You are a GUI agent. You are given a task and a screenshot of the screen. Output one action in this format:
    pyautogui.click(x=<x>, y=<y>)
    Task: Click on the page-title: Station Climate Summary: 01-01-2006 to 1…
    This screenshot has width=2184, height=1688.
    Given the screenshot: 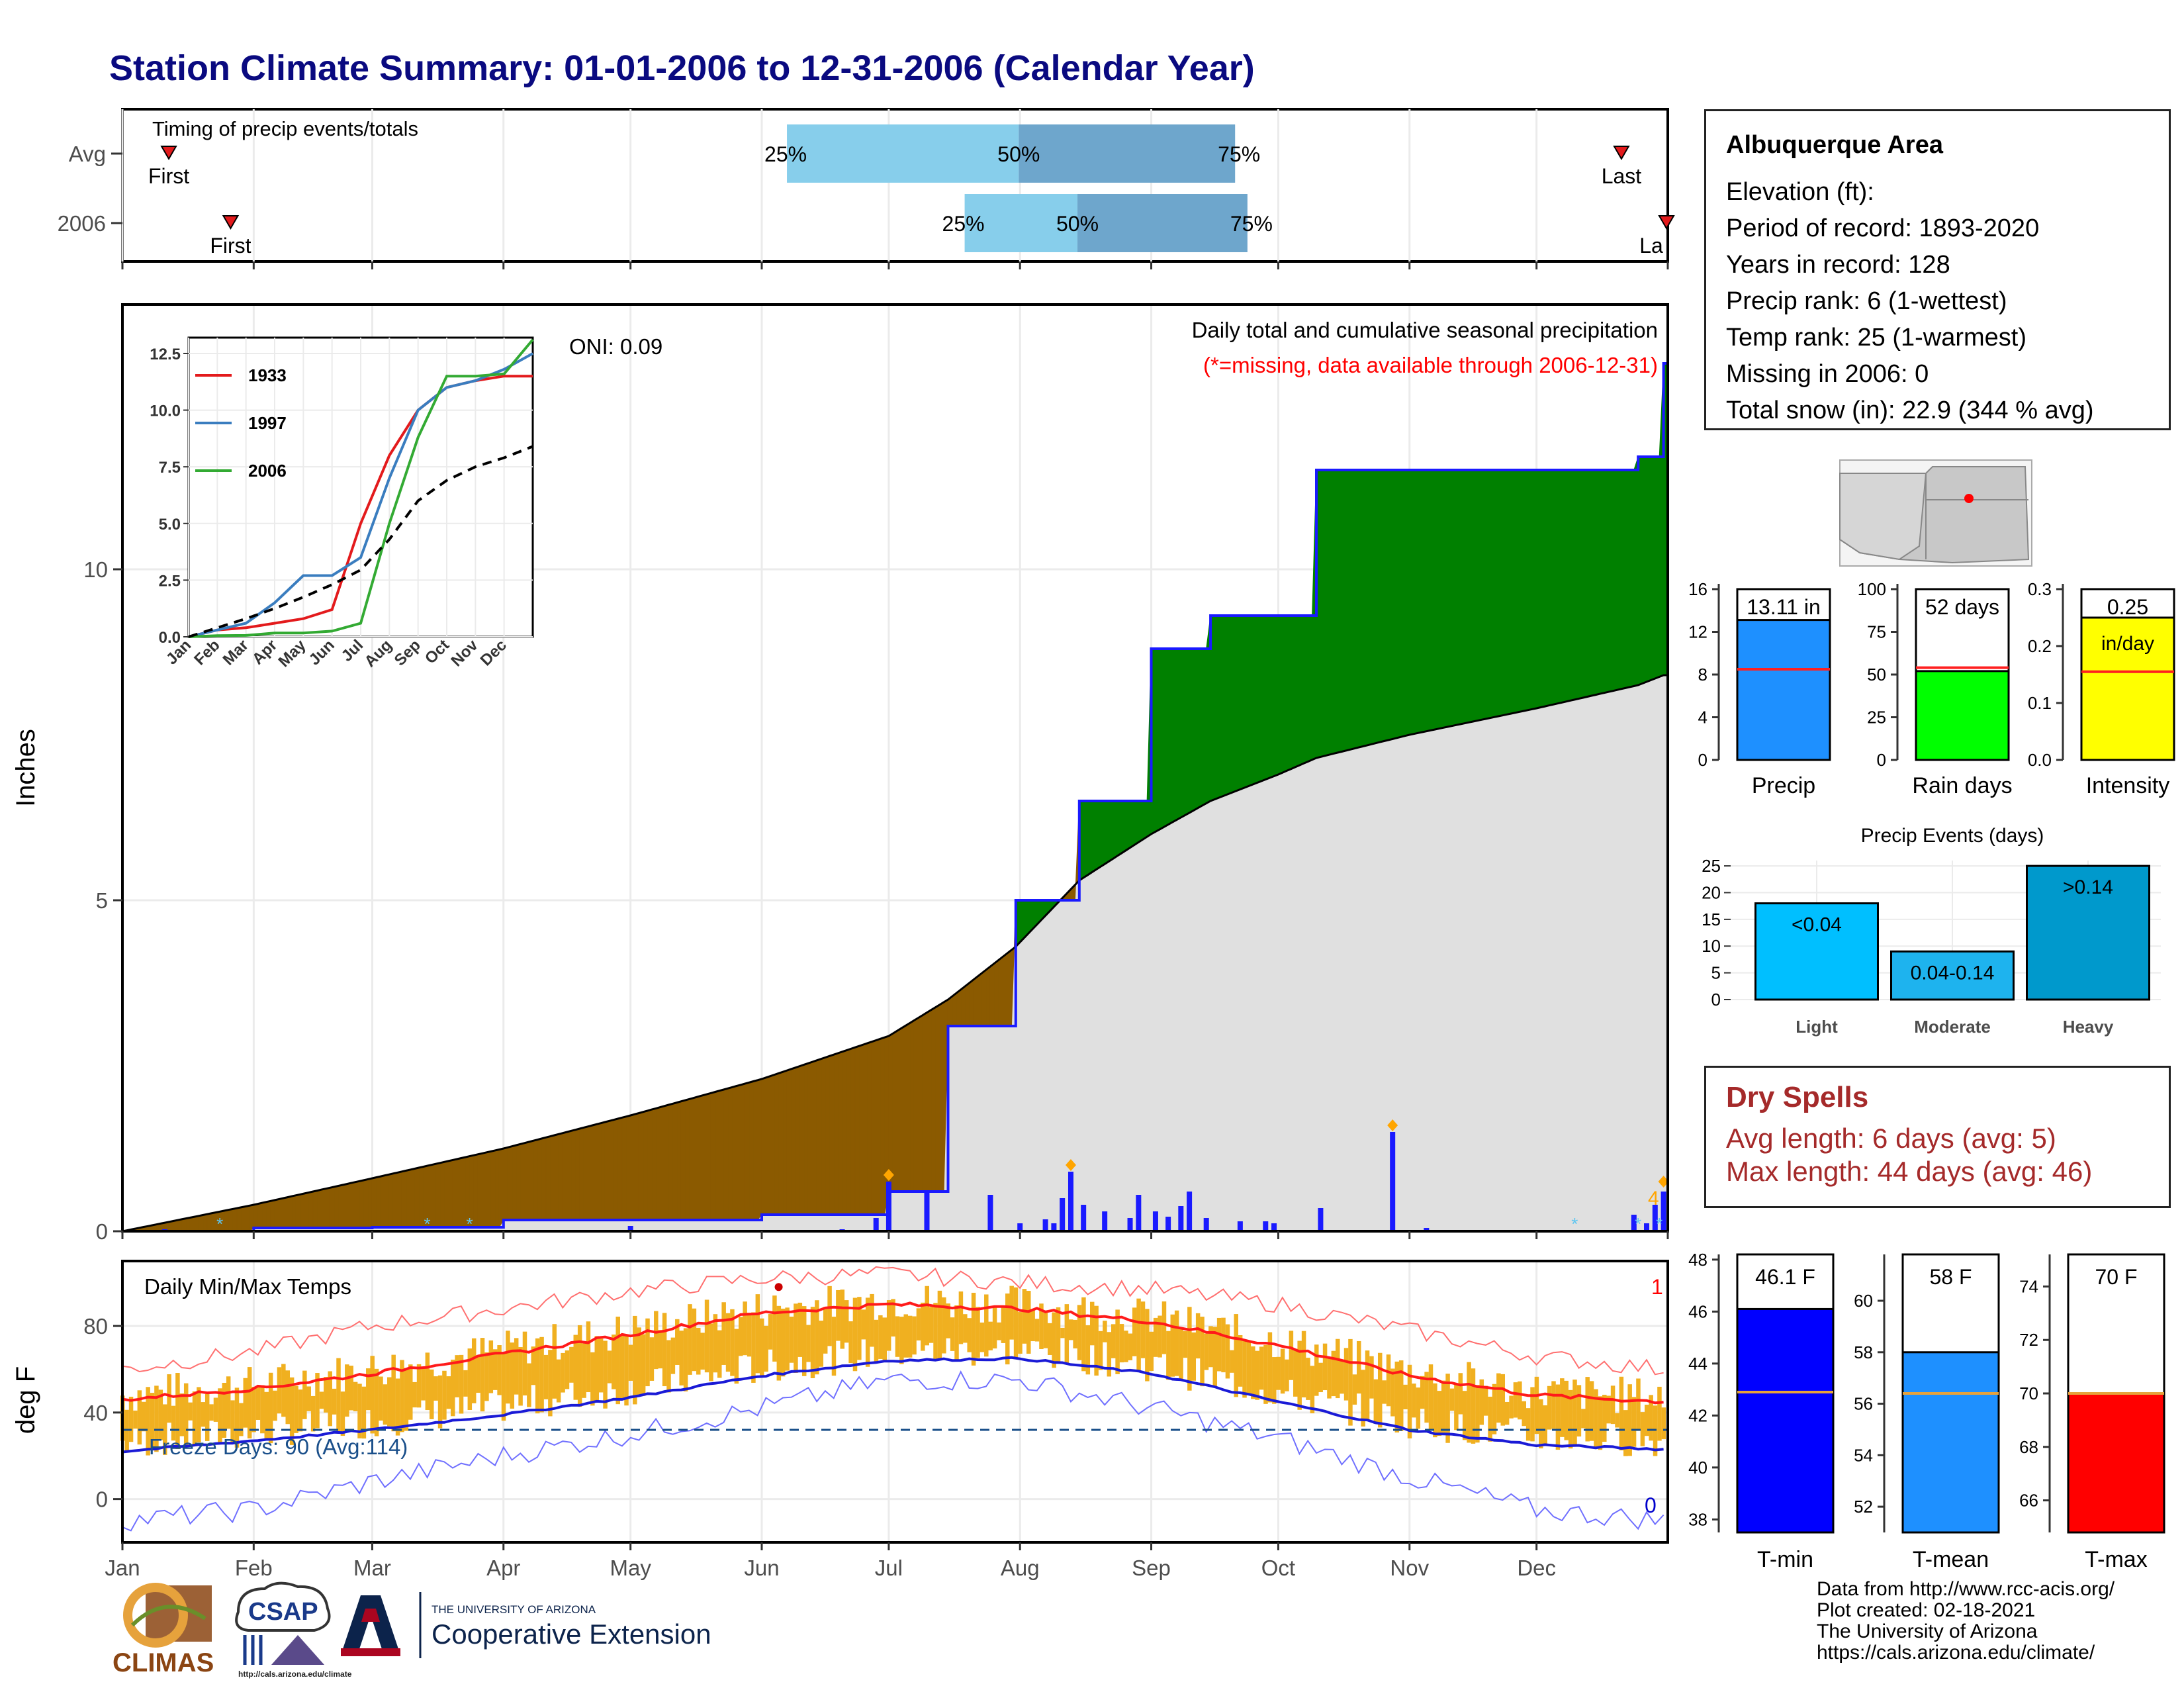 What is the action you would take?
    pyautogui.click(x=682, y=68)
    